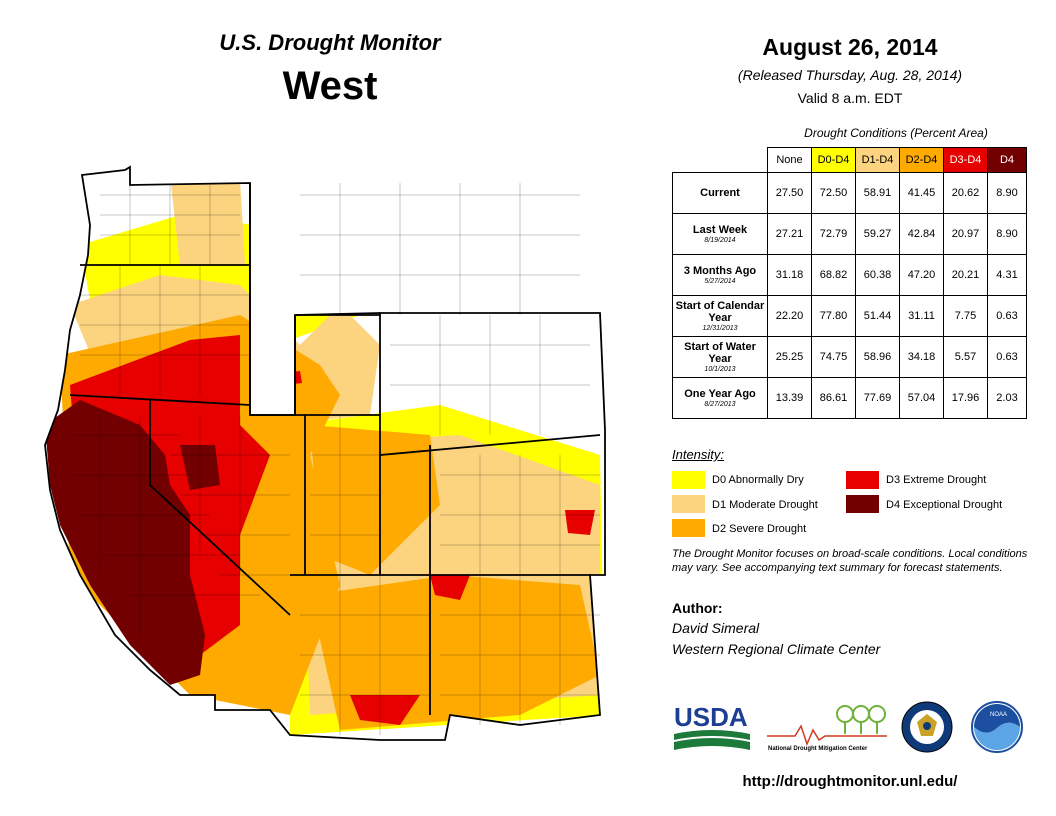 This screenshot has width=1056, height=816. Describe the element at coordinates (330, 86) in the screenshot. I see `region-title: West` at that location.